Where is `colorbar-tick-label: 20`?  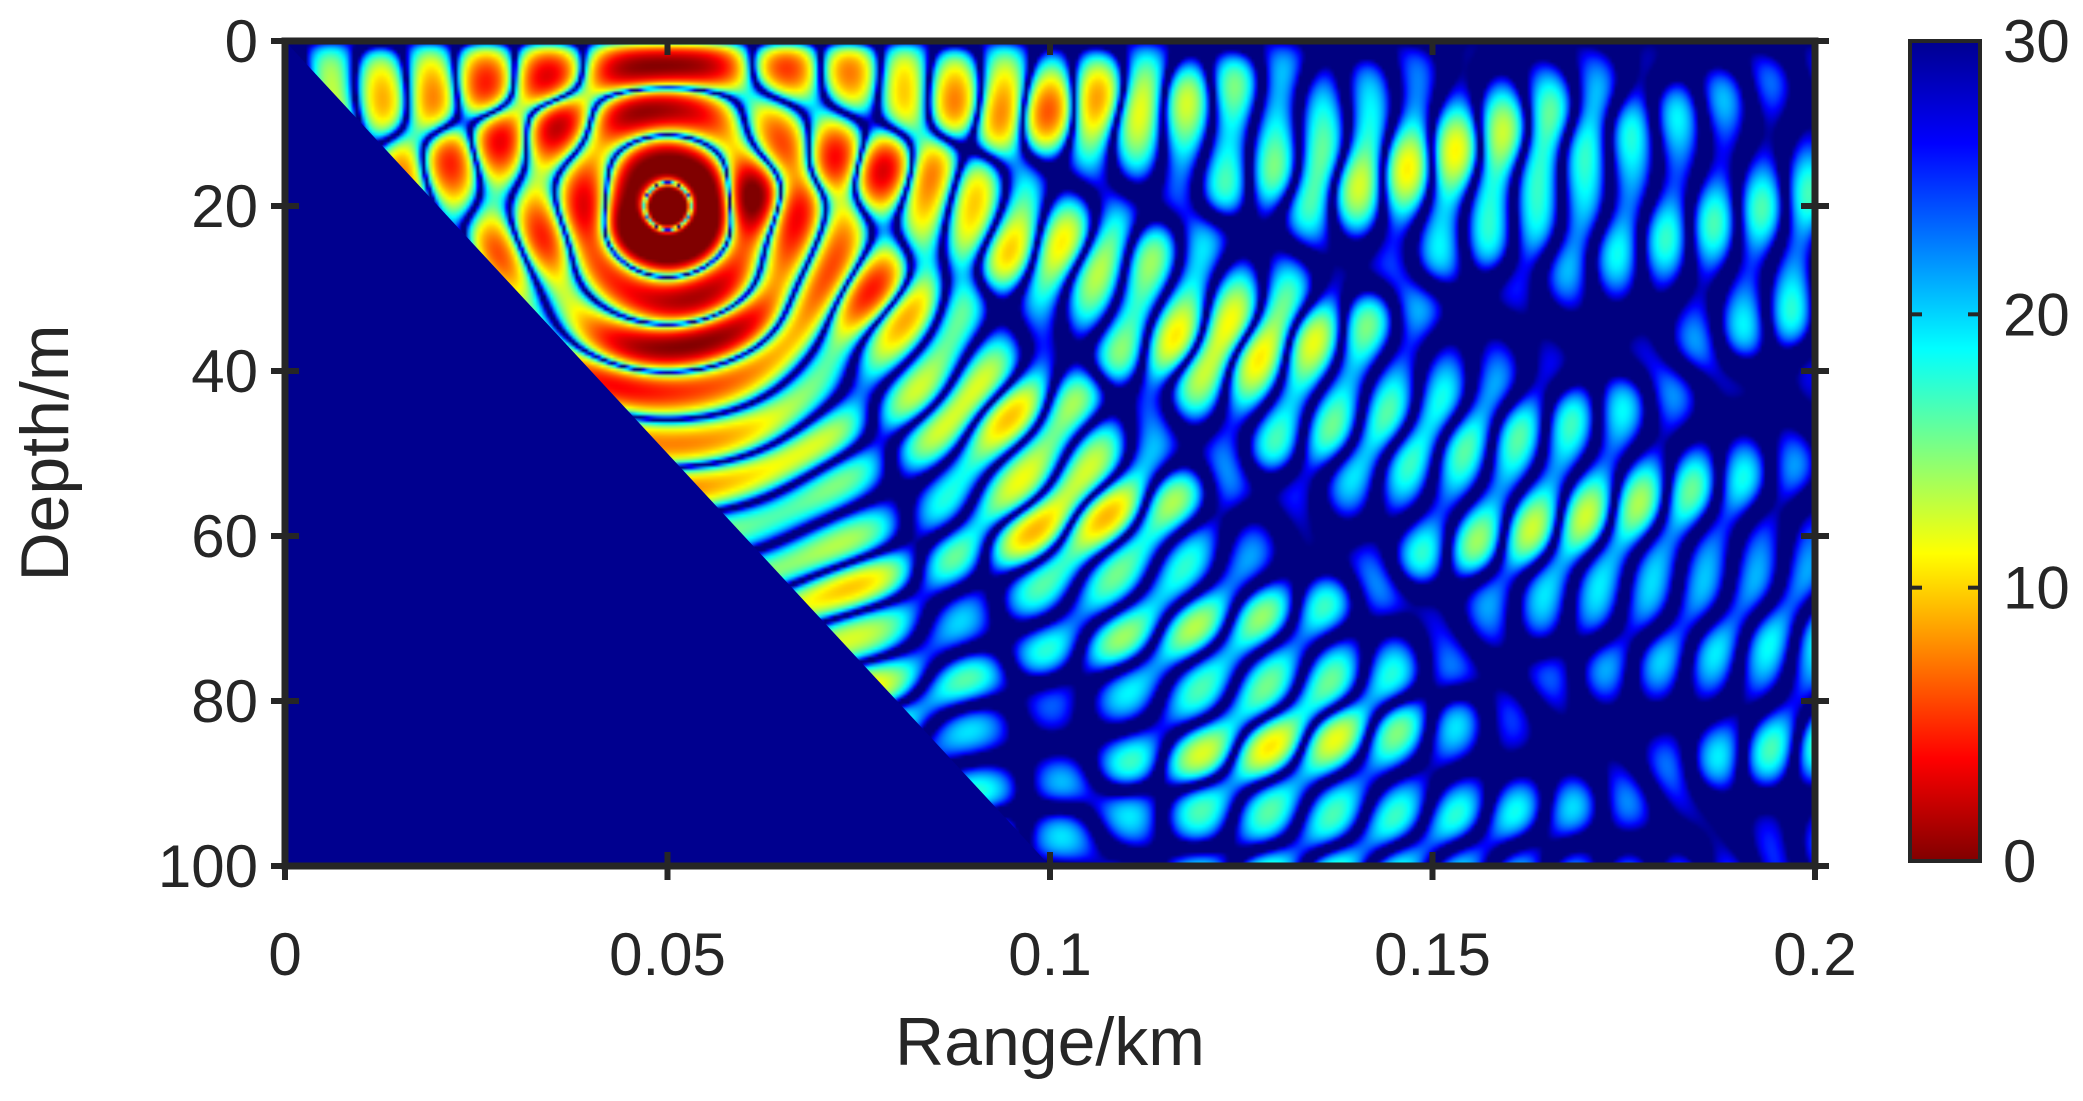 colorbar-tick-label: 20 is located at coordinates (2036, 314).